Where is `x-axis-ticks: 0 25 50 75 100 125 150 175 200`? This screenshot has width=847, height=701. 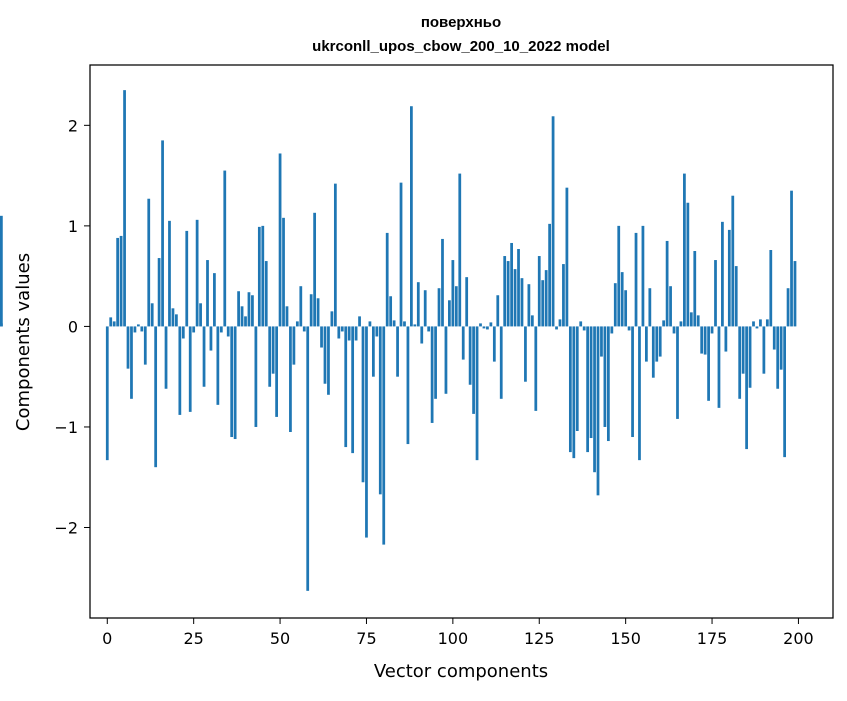
x-axis-ticks: 0 25 50 75 100 125 150 175 200 is located at coordinates (458, 633).